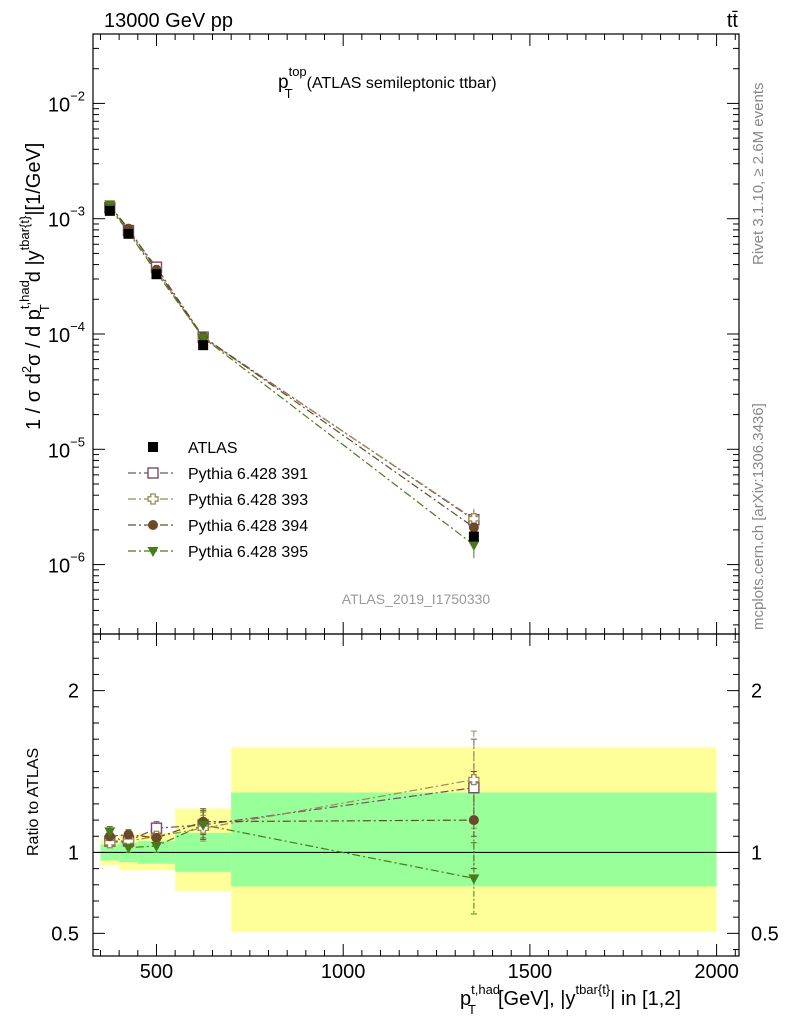  I want to click on main-y-tick-exponent: −2, so click(77, 95).